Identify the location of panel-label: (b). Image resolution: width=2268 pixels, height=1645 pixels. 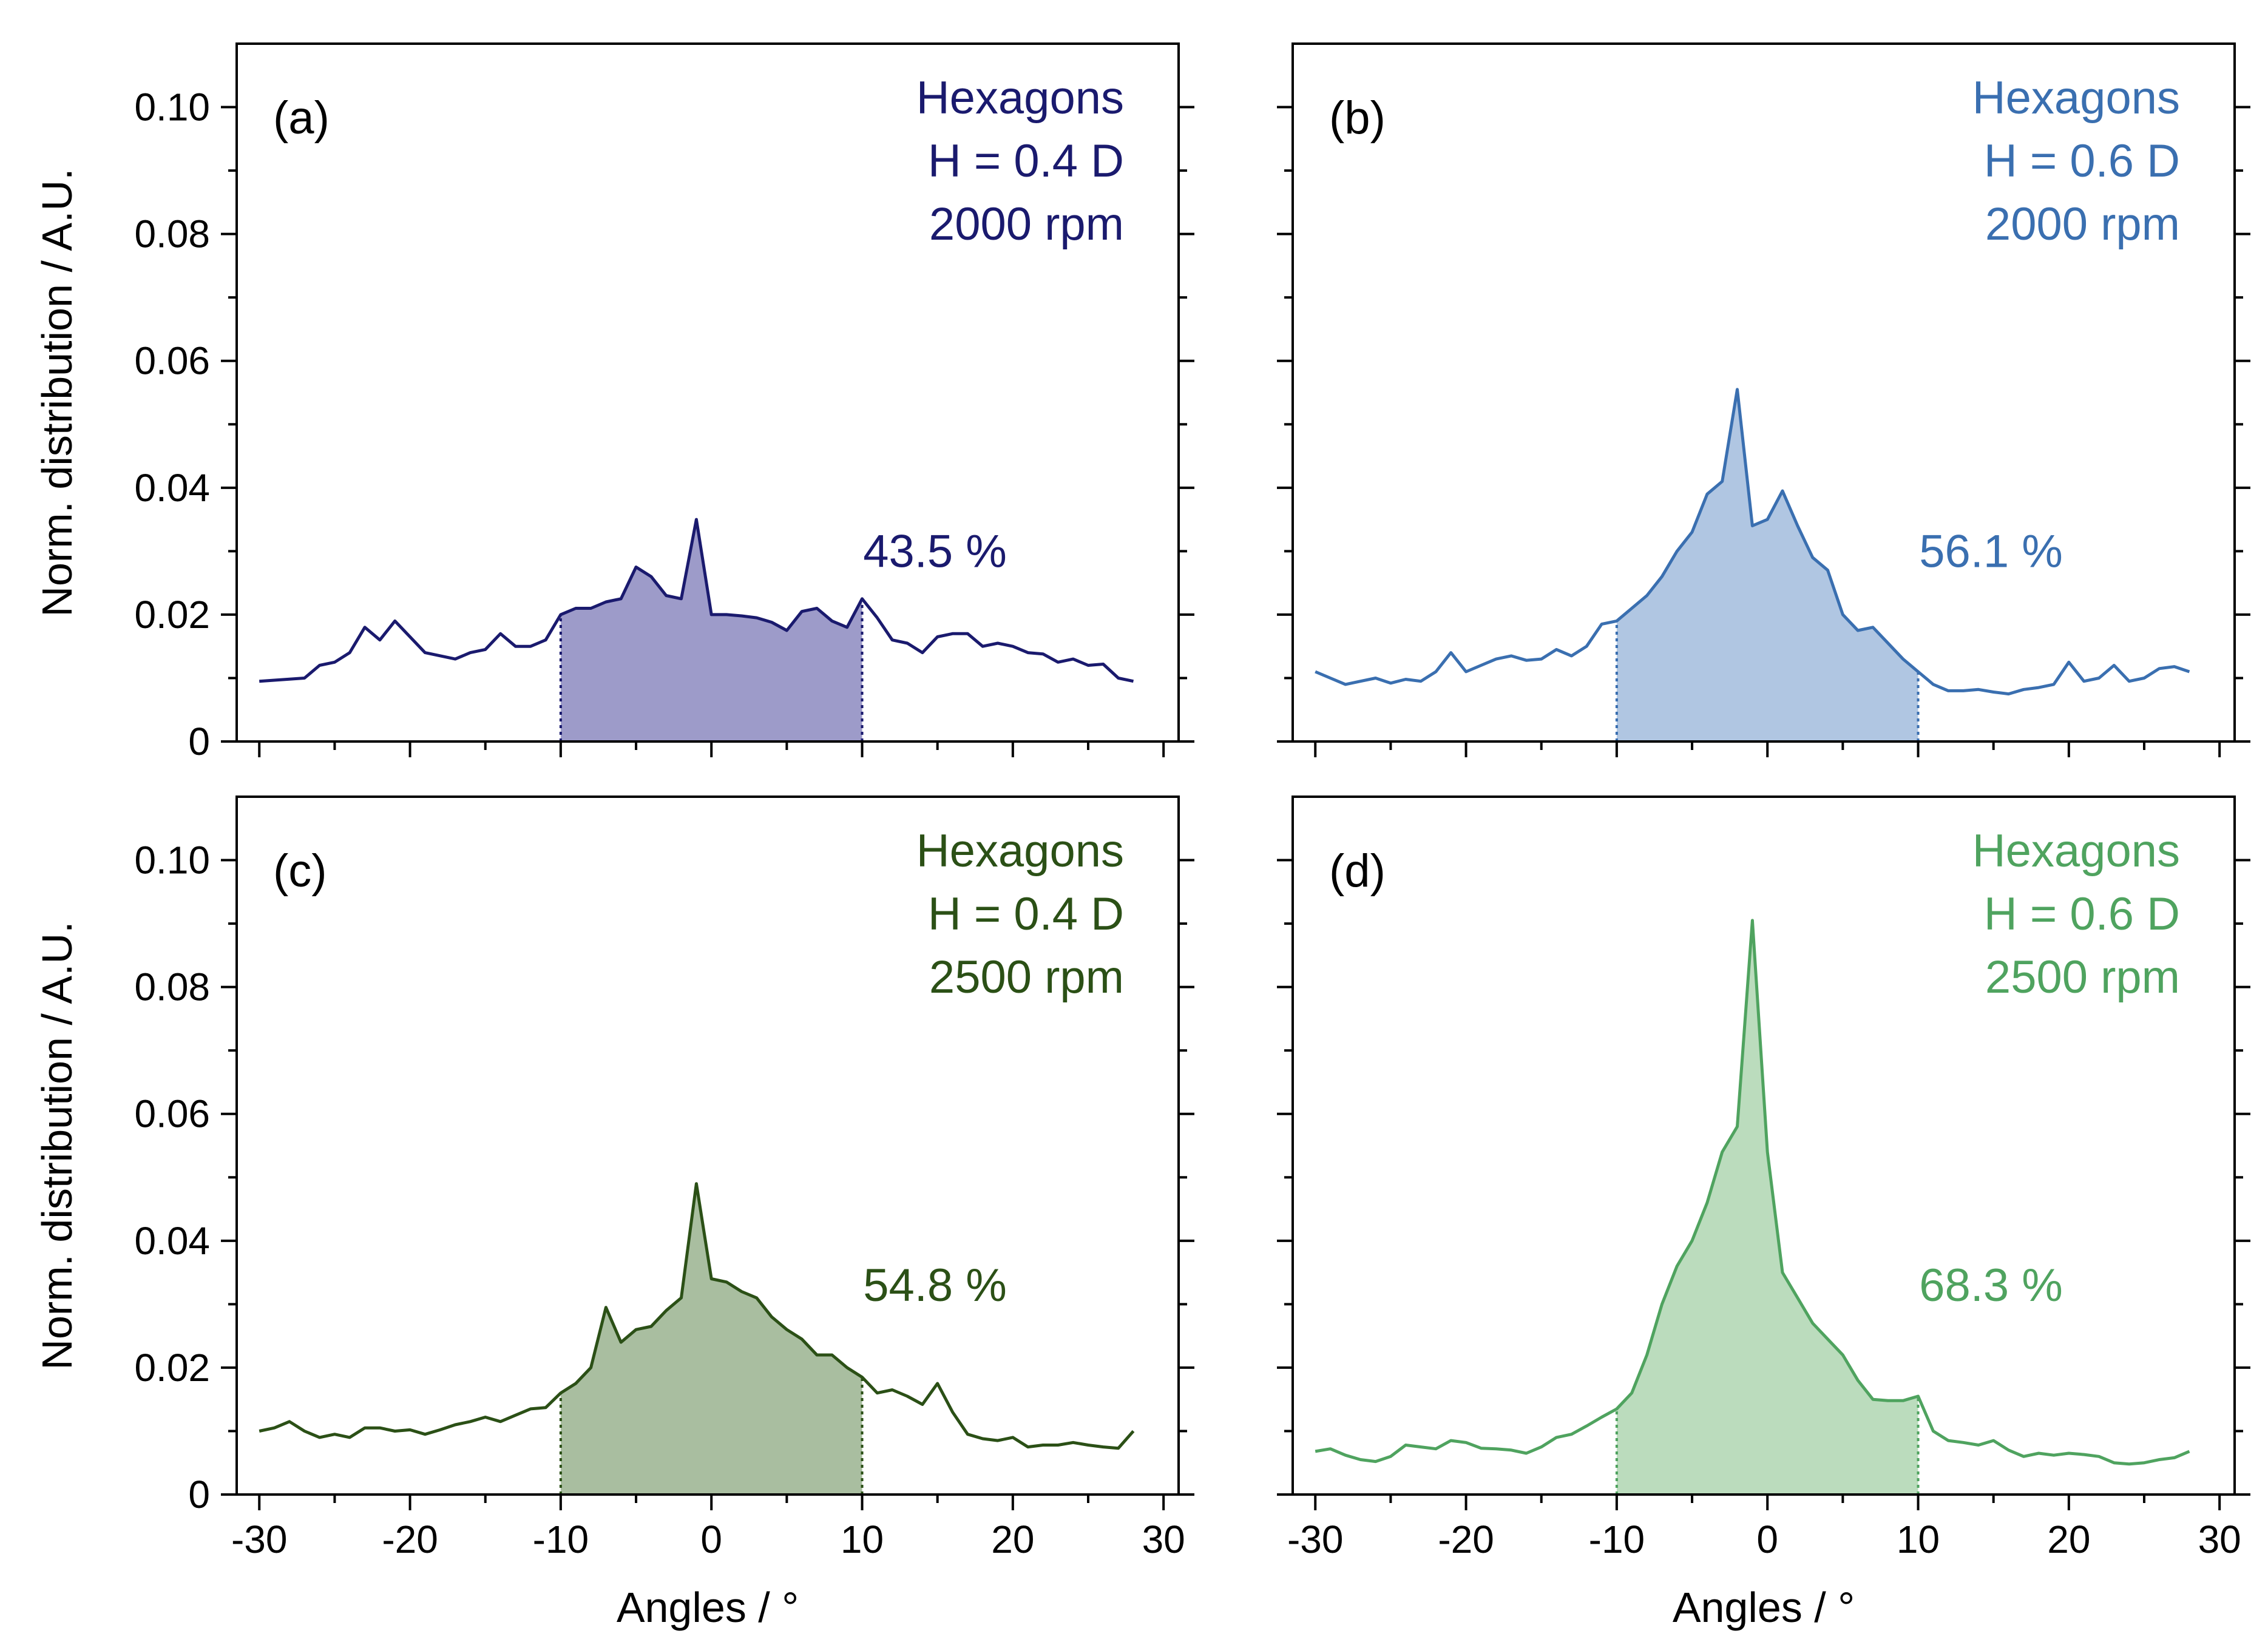
(1357, 118).